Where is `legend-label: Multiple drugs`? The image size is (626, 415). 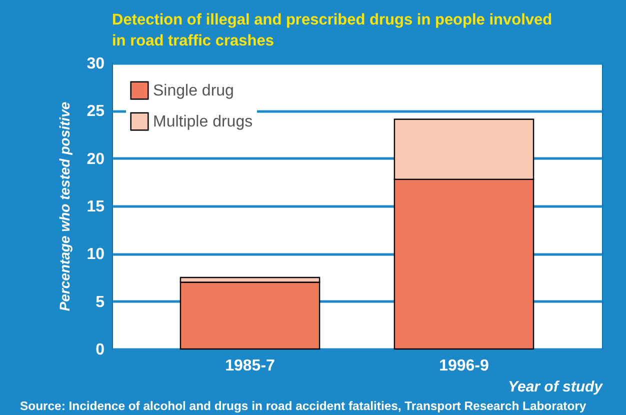
legend-label: Multiple drugs is located at coordinates (203, 122).